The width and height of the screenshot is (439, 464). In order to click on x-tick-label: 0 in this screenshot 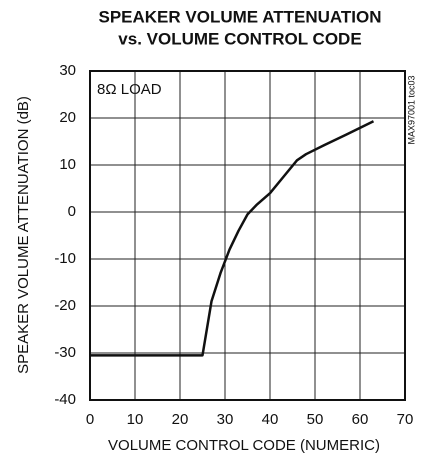, I will do `click(90, 419)`.